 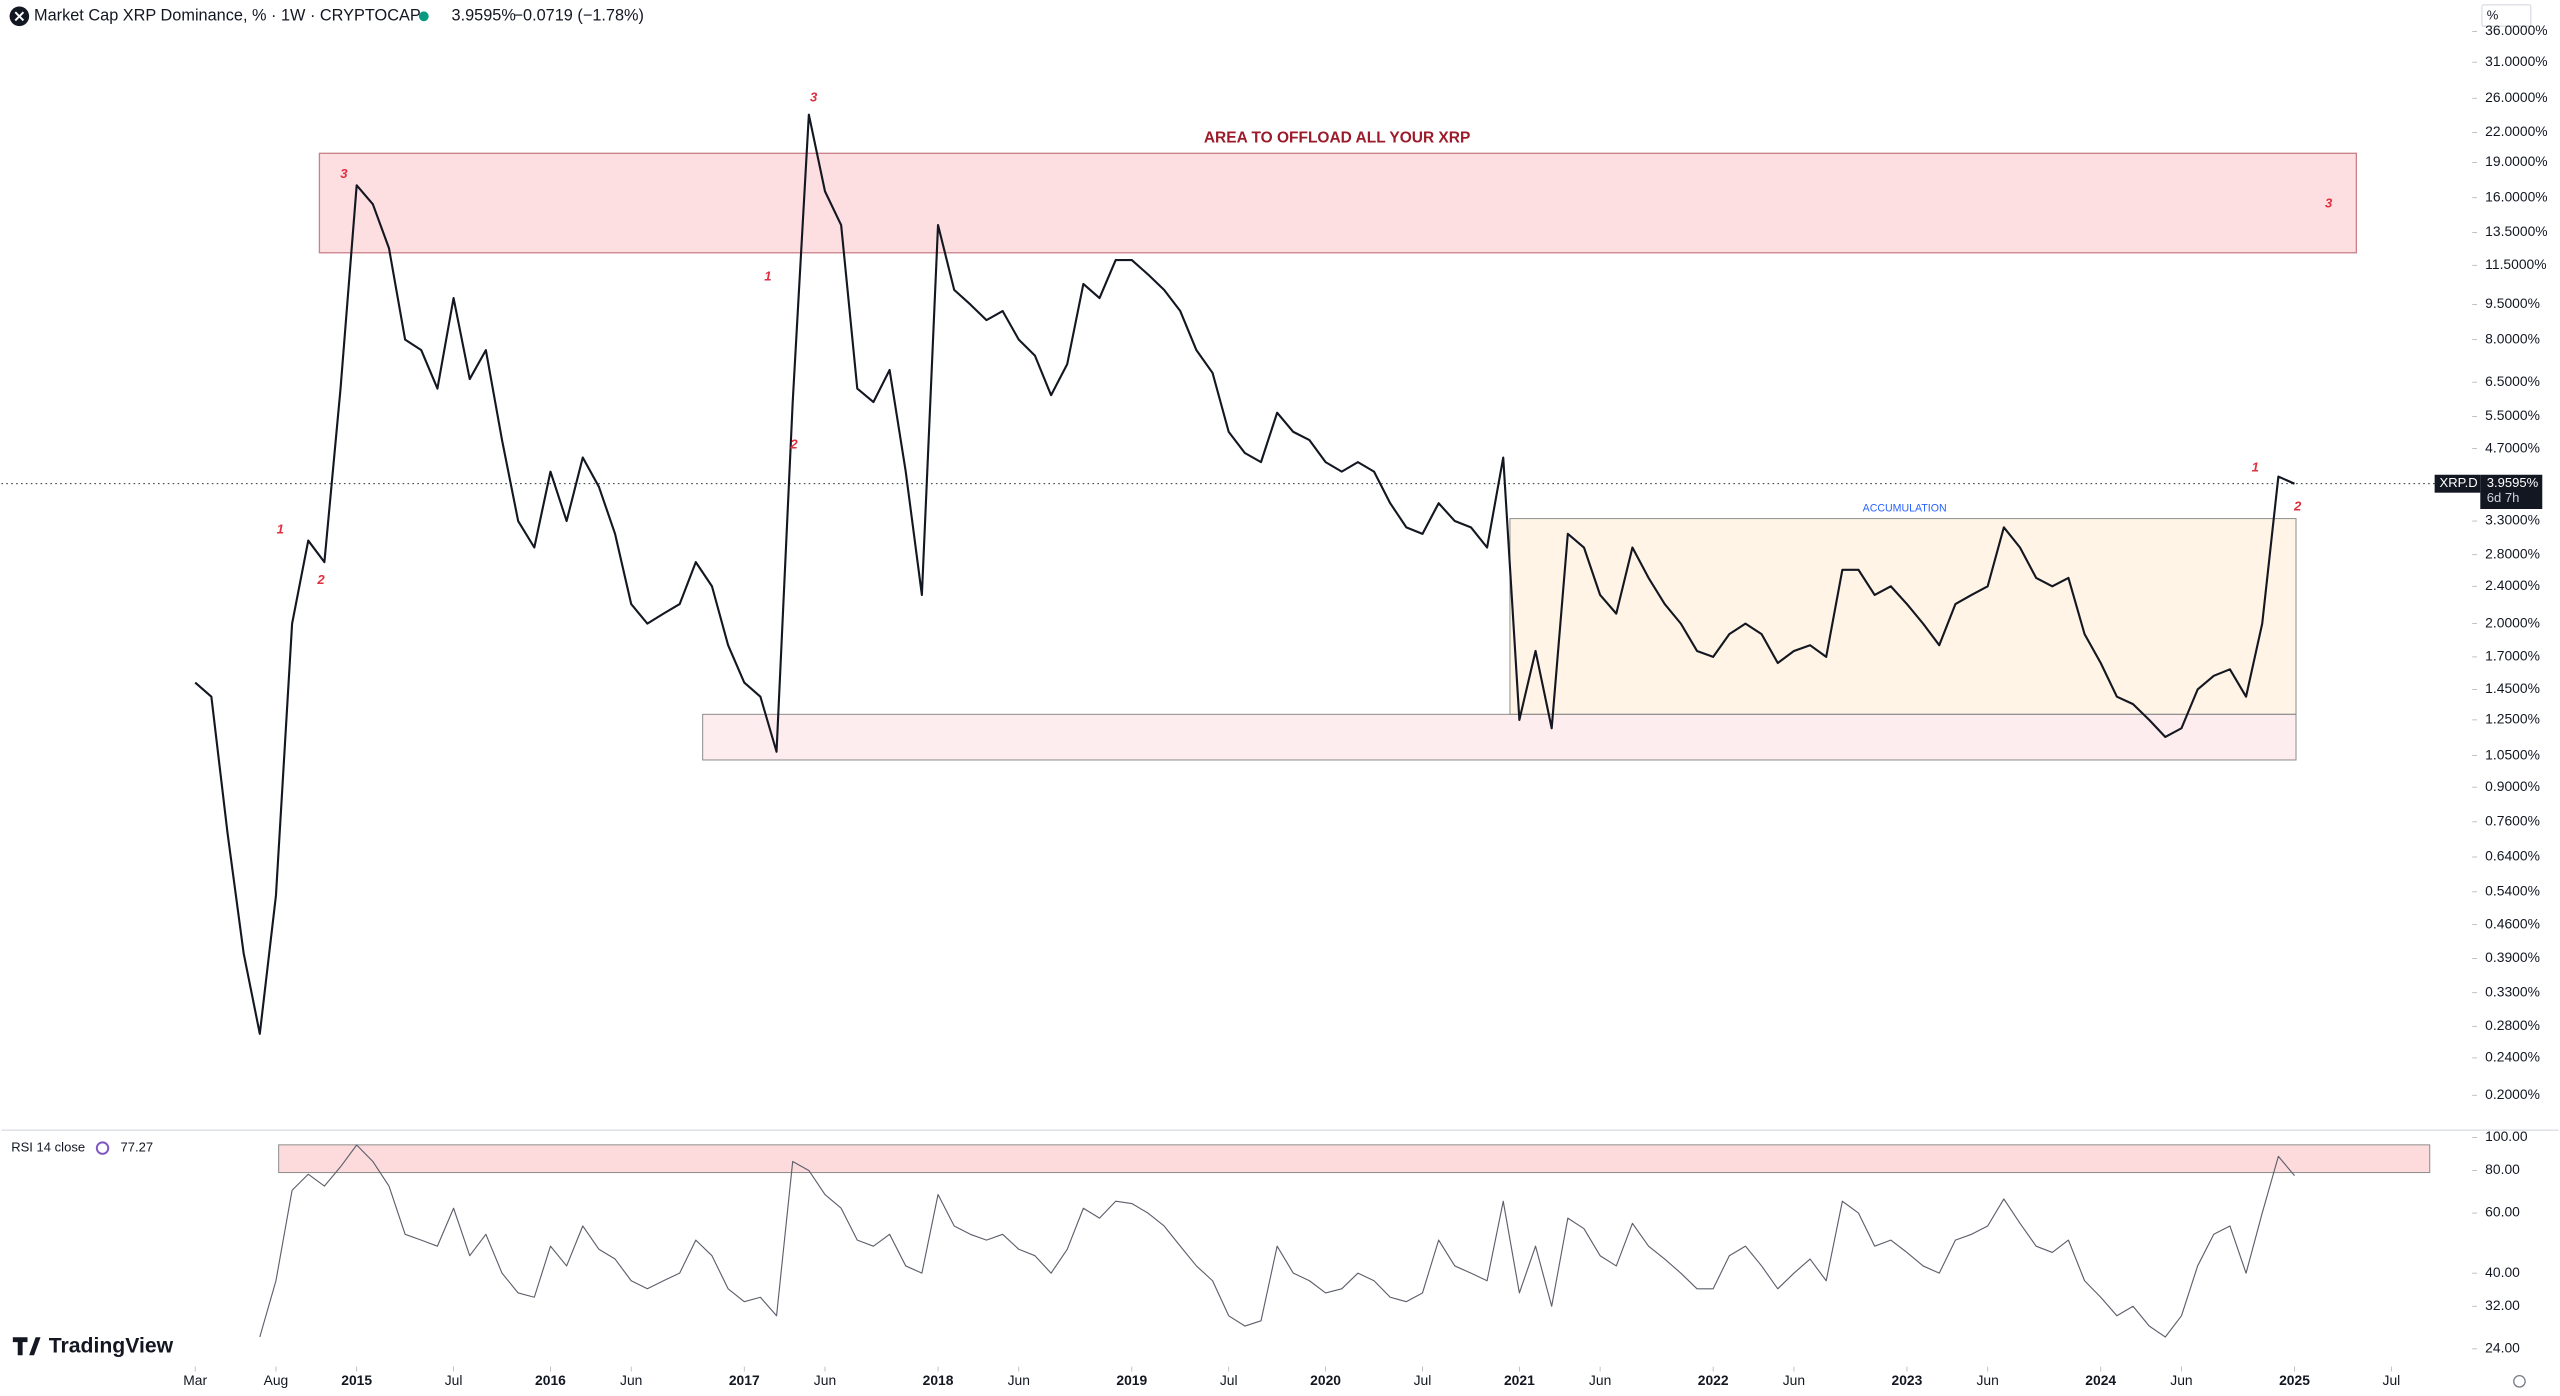 What do you see at coordinates (2516, 196) in the screenshot?
I see `y-tick-label: 16.0000%` at bounding box center [2516, 196].